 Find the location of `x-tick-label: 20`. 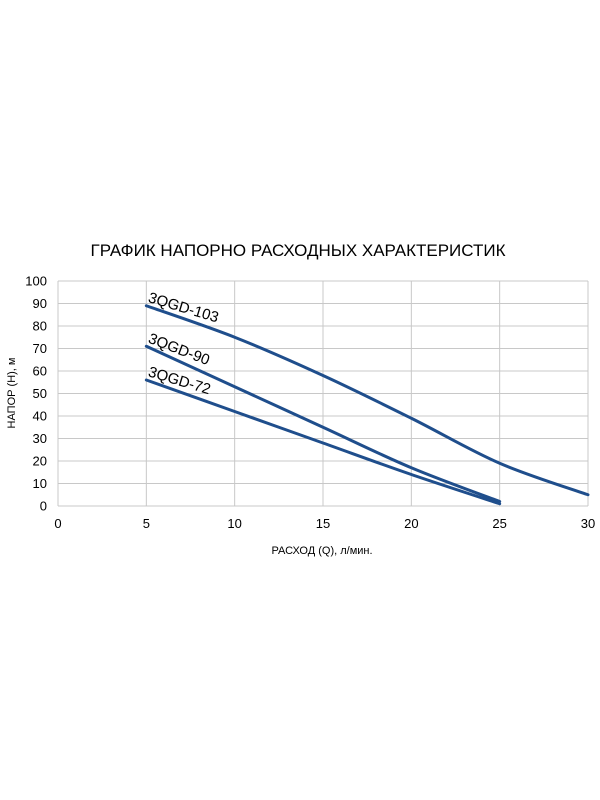

x-tick-label: 20 is located at coordinates (411, 523).